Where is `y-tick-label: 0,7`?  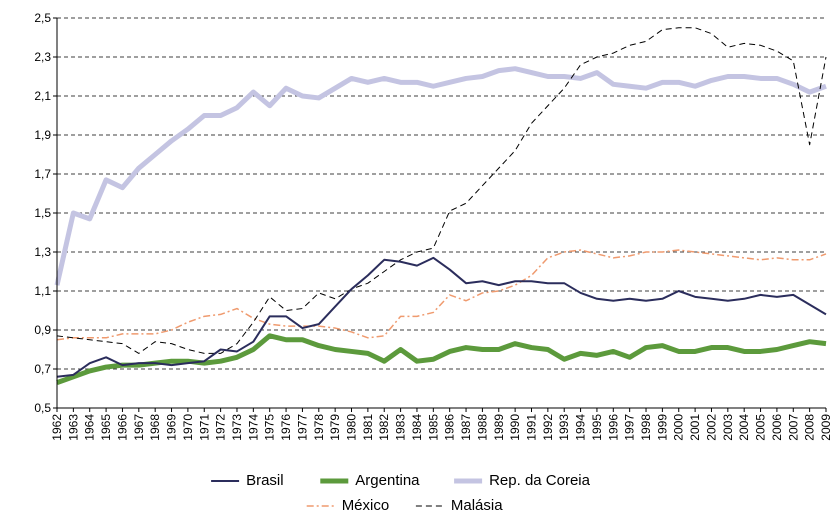 y-tick-label: 0,7 is located at coordinates (42, 369).